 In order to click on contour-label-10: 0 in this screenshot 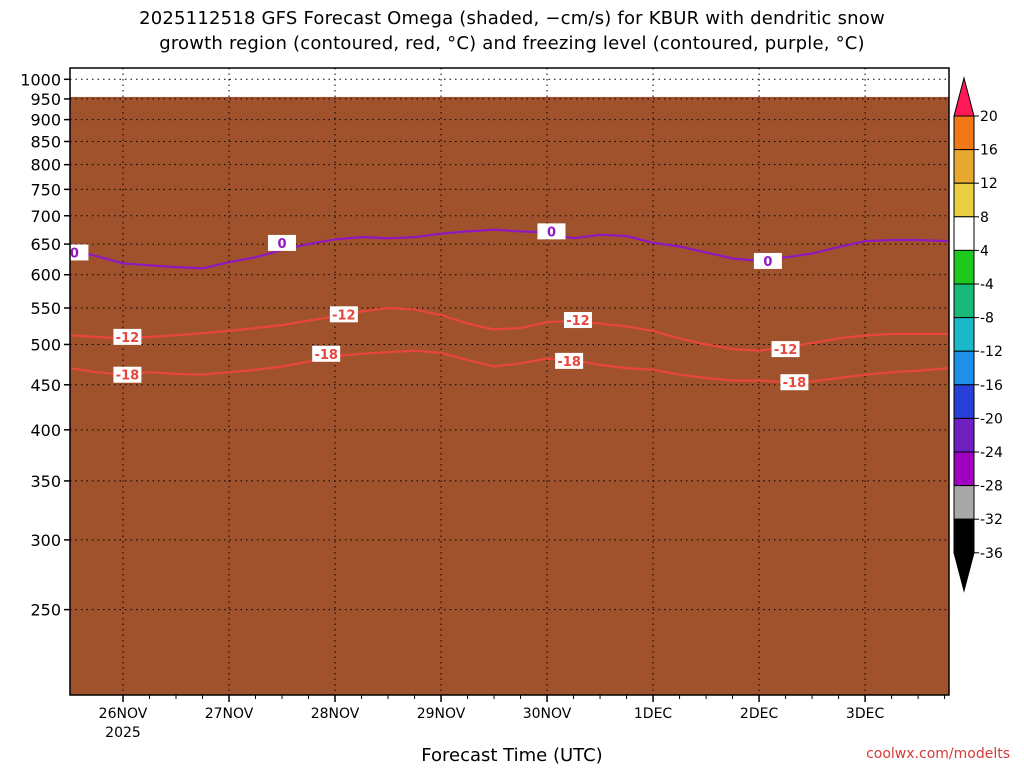, I will do `click(551, 232)`.